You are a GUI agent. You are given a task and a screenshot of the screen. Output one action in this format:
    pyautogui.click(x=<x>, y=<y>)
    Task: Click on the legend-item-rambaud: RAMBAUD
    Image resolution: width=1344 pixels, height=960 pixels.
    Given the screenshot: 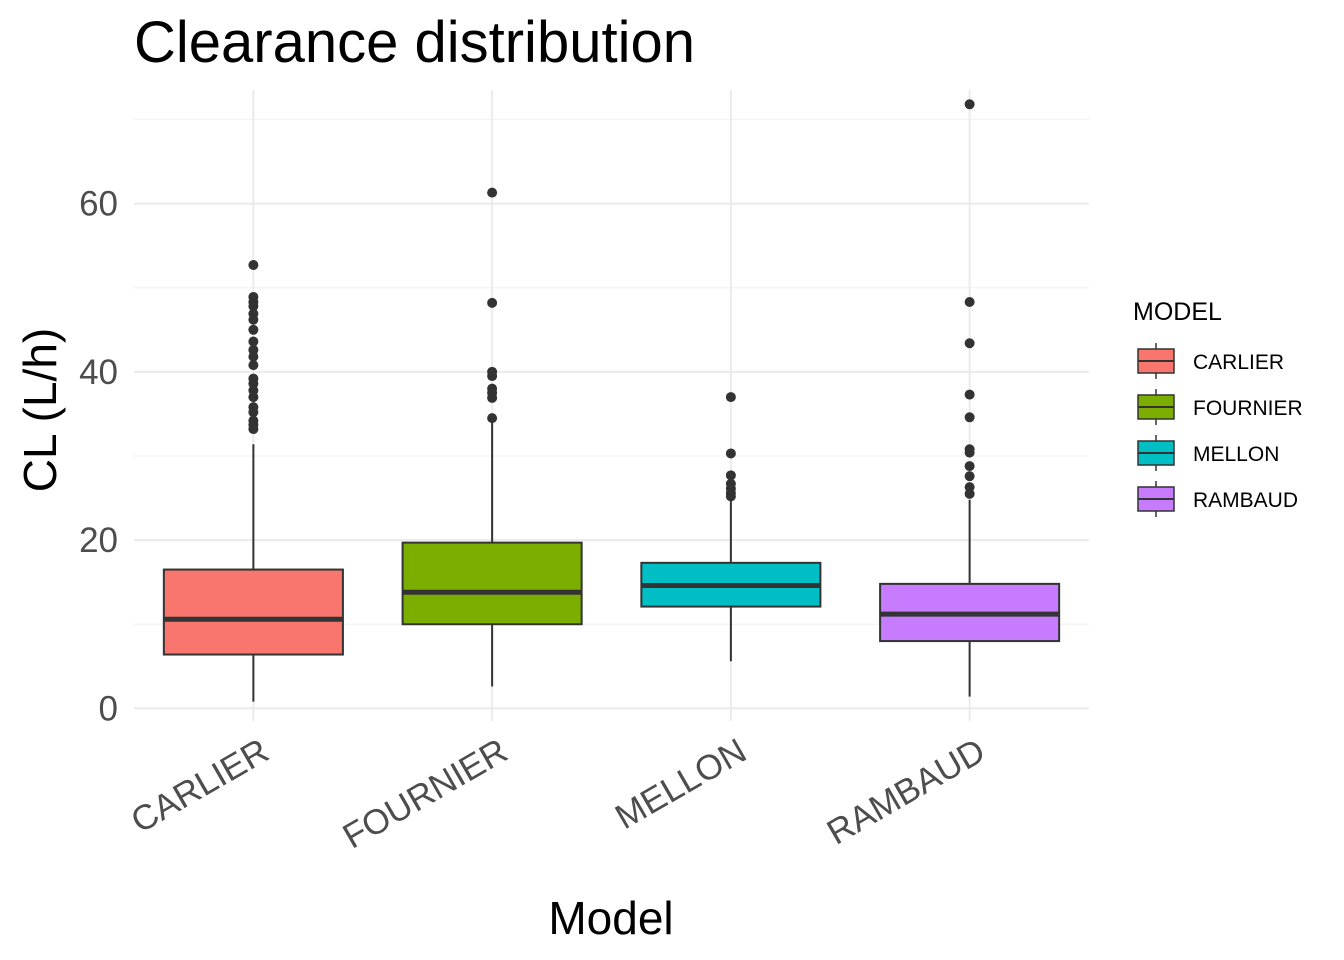 What is the action you would take?
    pyautogui.click(x=1217, y=499)
    